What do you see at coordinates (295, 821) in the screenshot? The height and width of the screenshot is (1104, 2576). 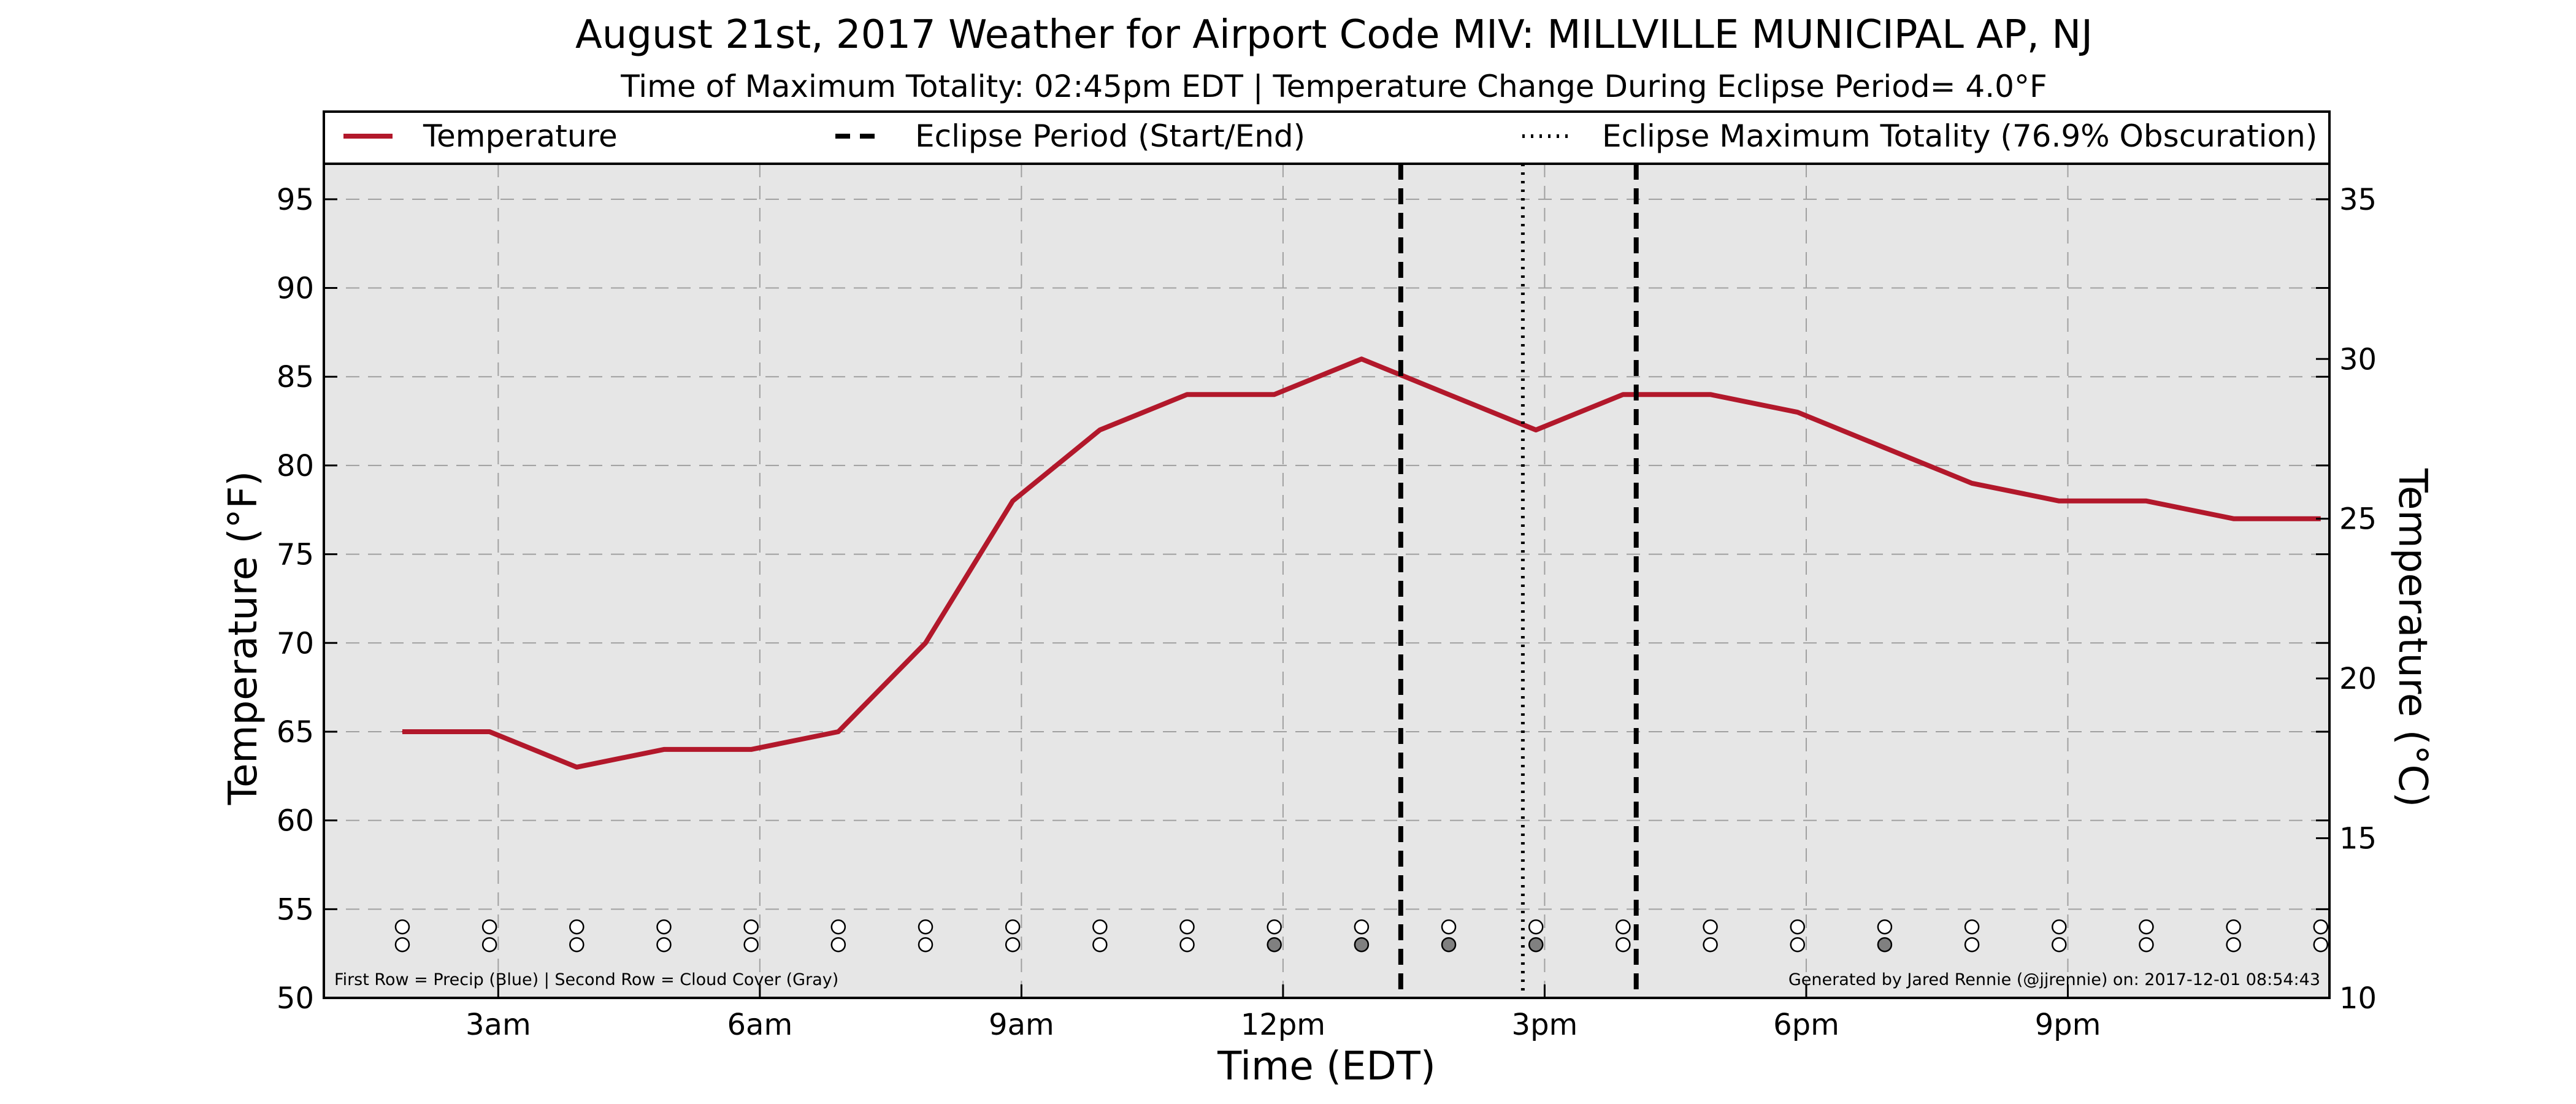 I see `y-tick-label-left: 60` at bounding box center [295, 821].